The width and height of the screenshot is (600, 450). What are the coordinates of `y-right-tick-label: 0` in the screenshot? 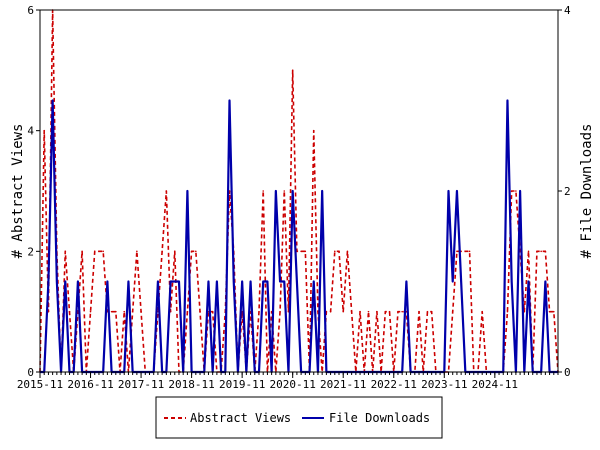 It's located at (567, 372).